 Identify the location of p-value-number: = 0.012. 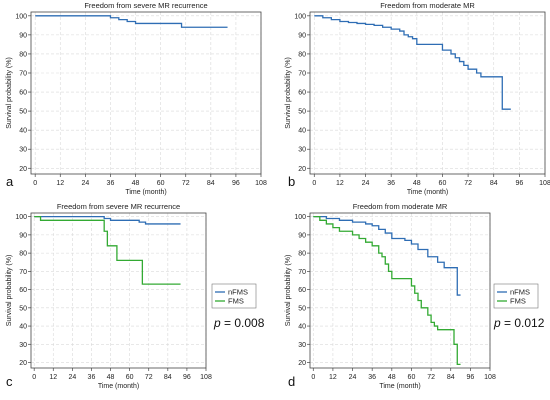
(523, 323).